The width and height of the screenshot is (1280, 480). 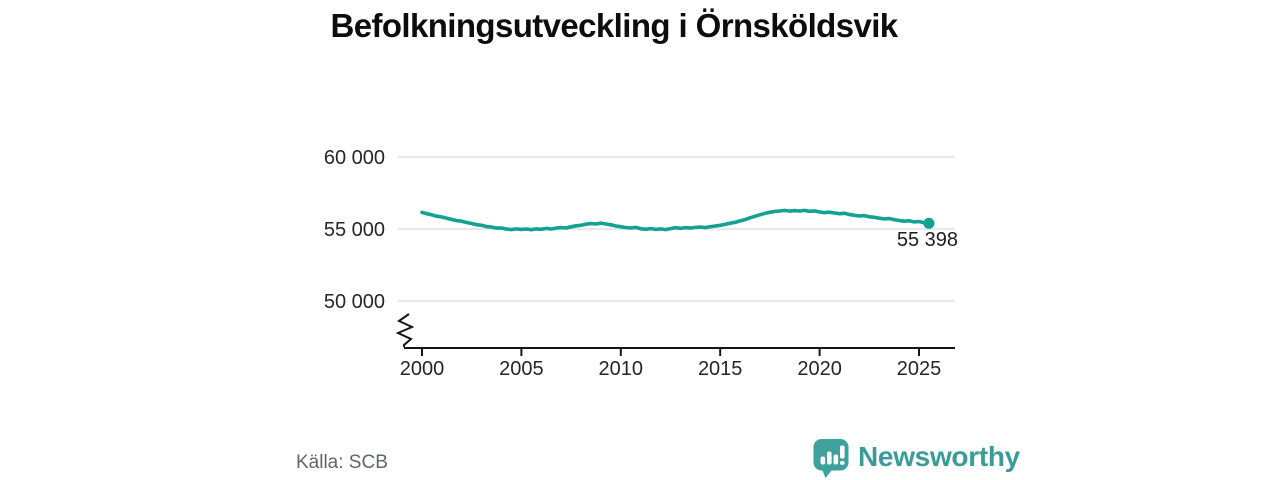 What do you see at coordinates (354, 302) in the screenshot?
I see `y-tick-label: 50 000` at bounding box center [354, 302].